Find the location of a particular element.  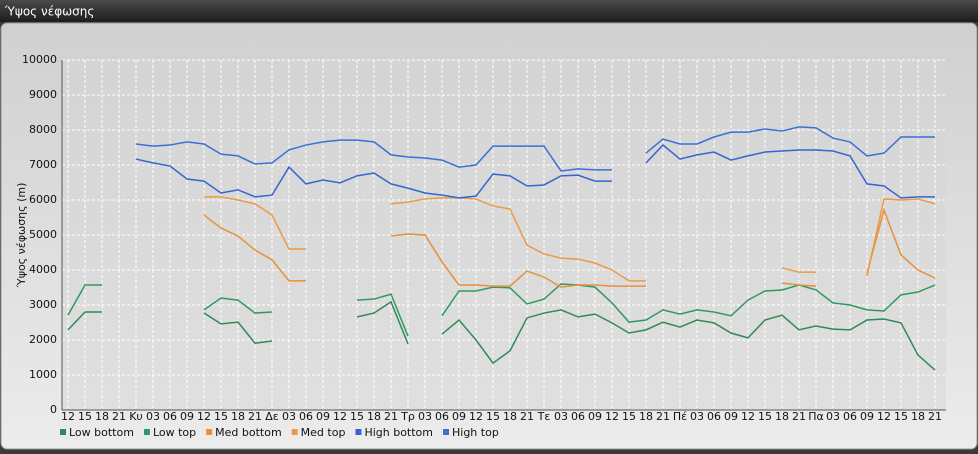

y-tick-label: 1000 is located at coordinates (43, 374).